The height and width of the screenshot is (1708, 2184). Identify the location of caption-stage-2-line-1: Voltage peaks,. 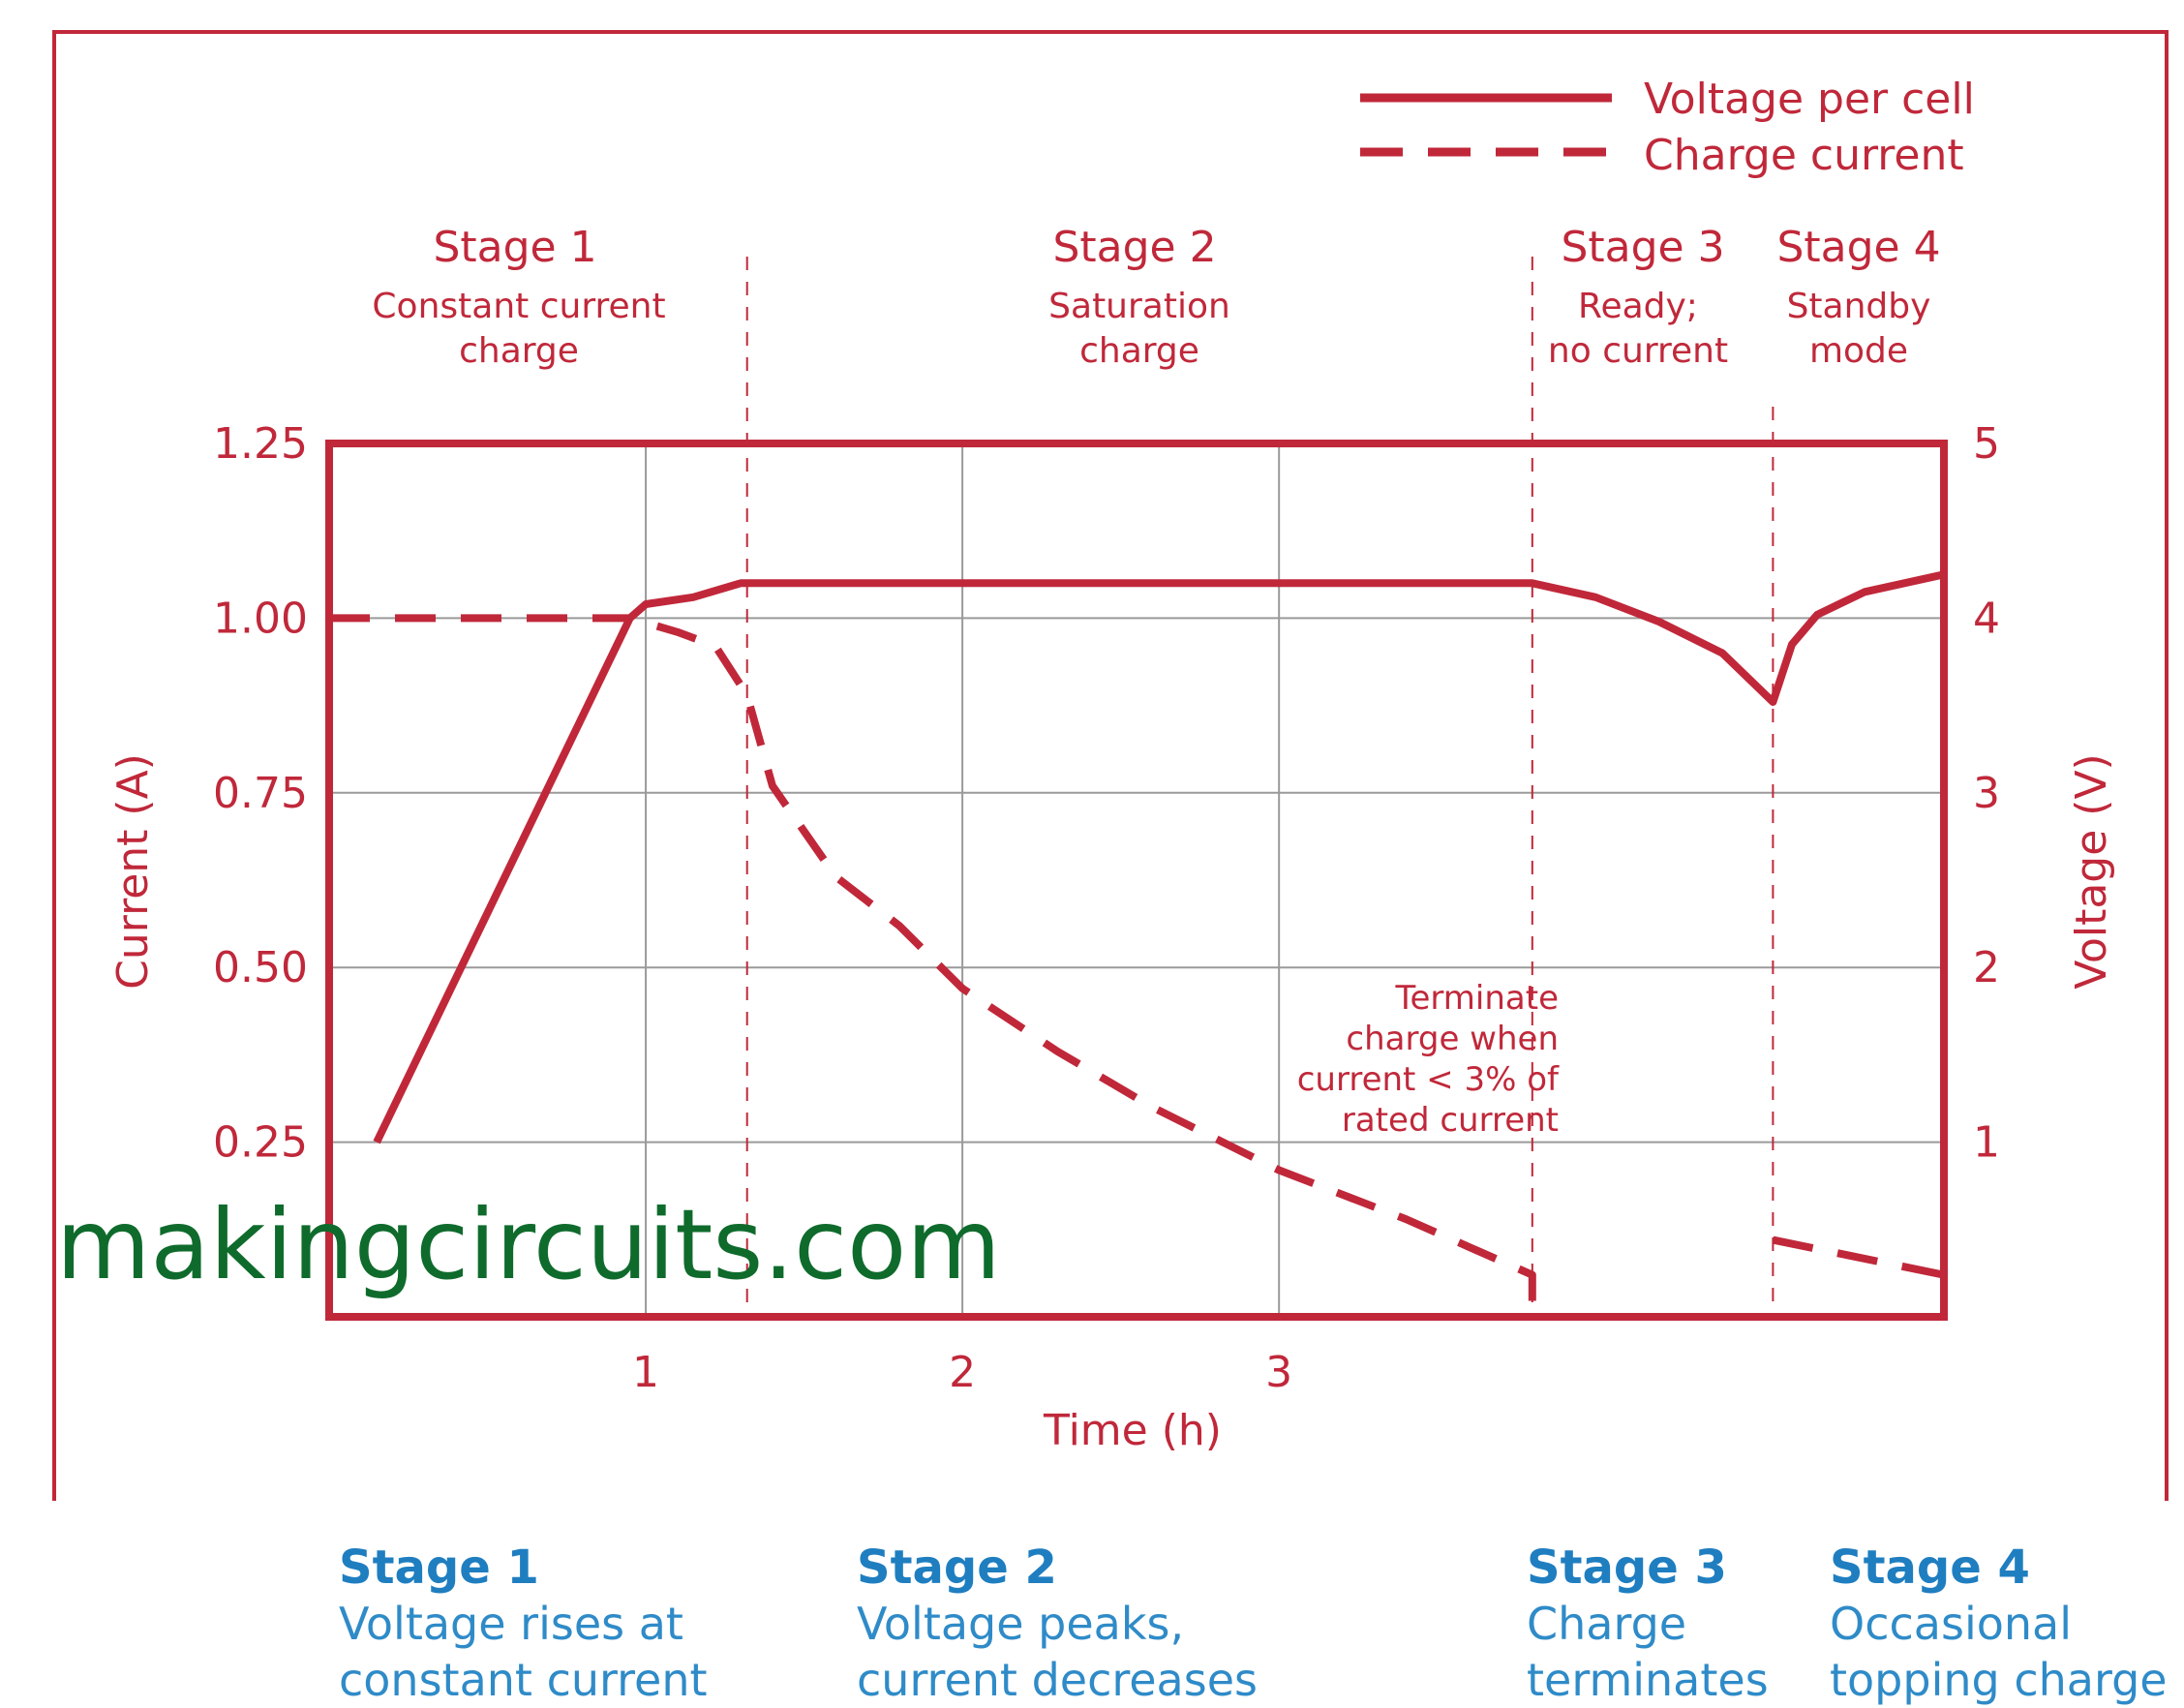
(1021, 1624).